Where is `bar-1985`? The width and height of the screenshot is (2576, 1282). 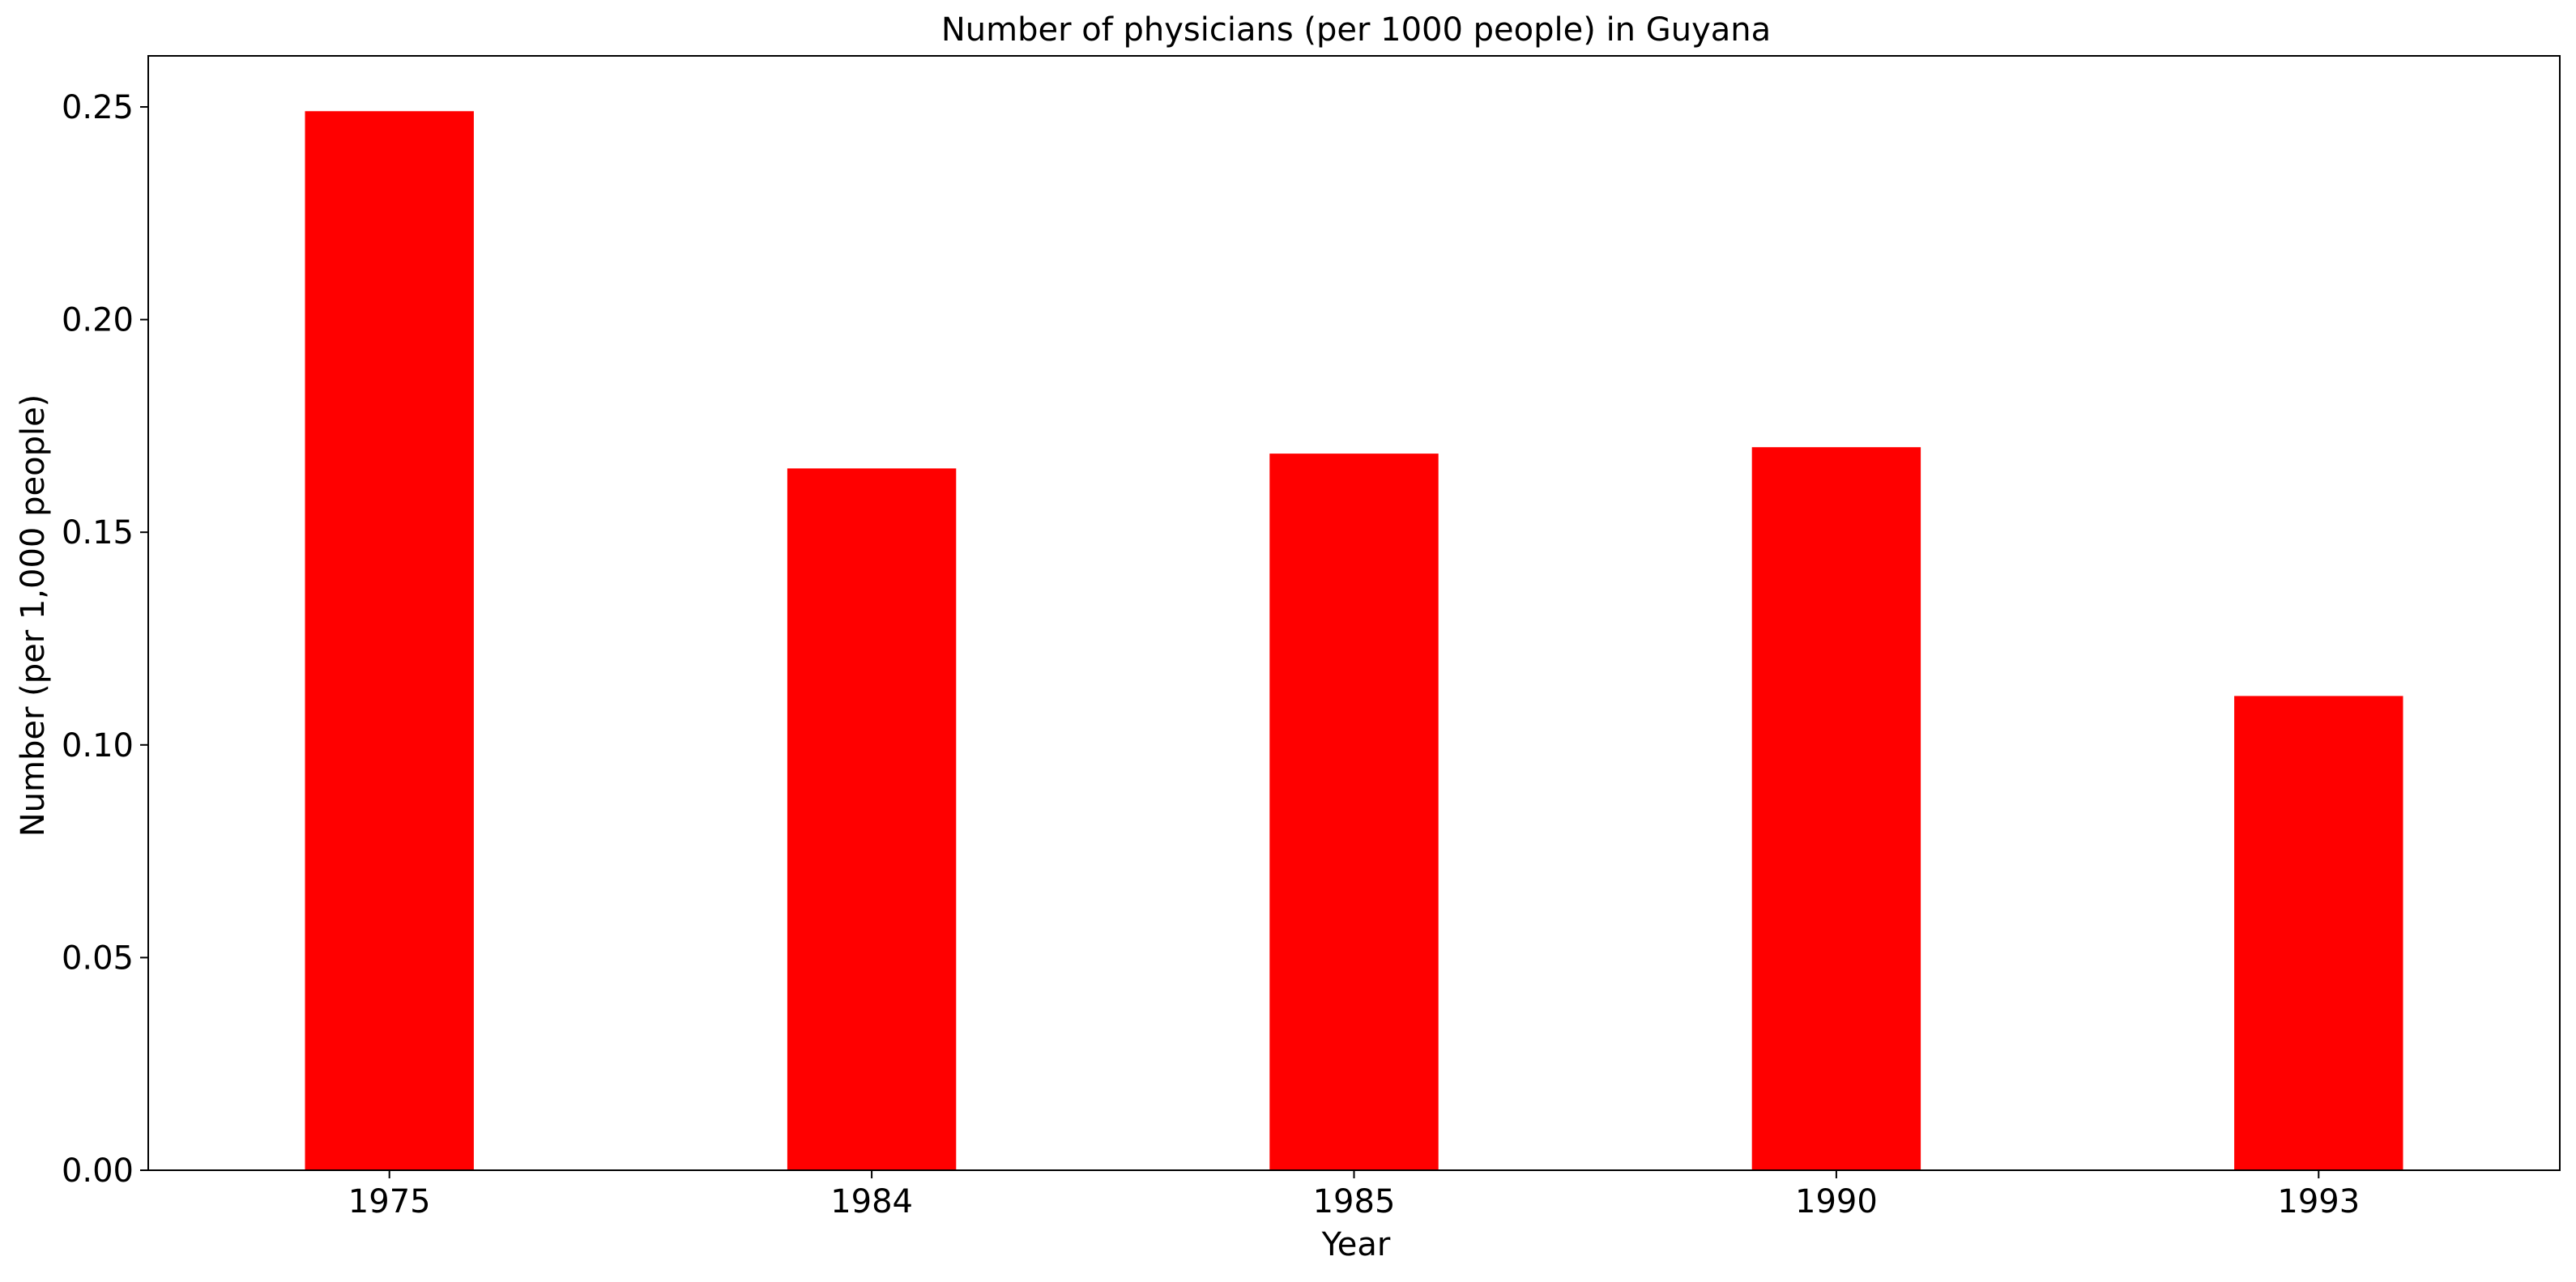
bar-1985 is located at coordinates (1354, 812).